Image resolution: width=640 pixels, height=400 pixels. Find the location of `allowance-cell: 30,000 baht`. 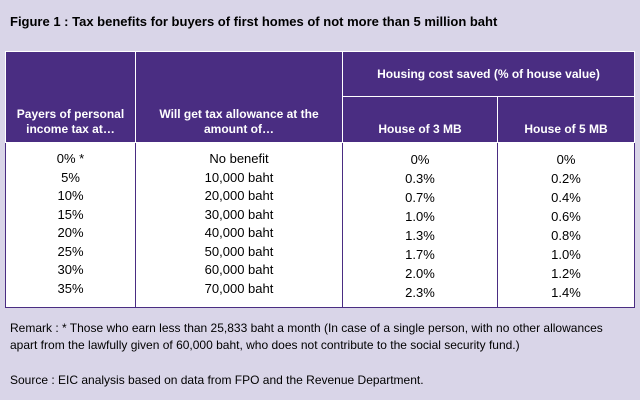

allowance-cell: 30,000 baht is located at coordinates (239, 214).